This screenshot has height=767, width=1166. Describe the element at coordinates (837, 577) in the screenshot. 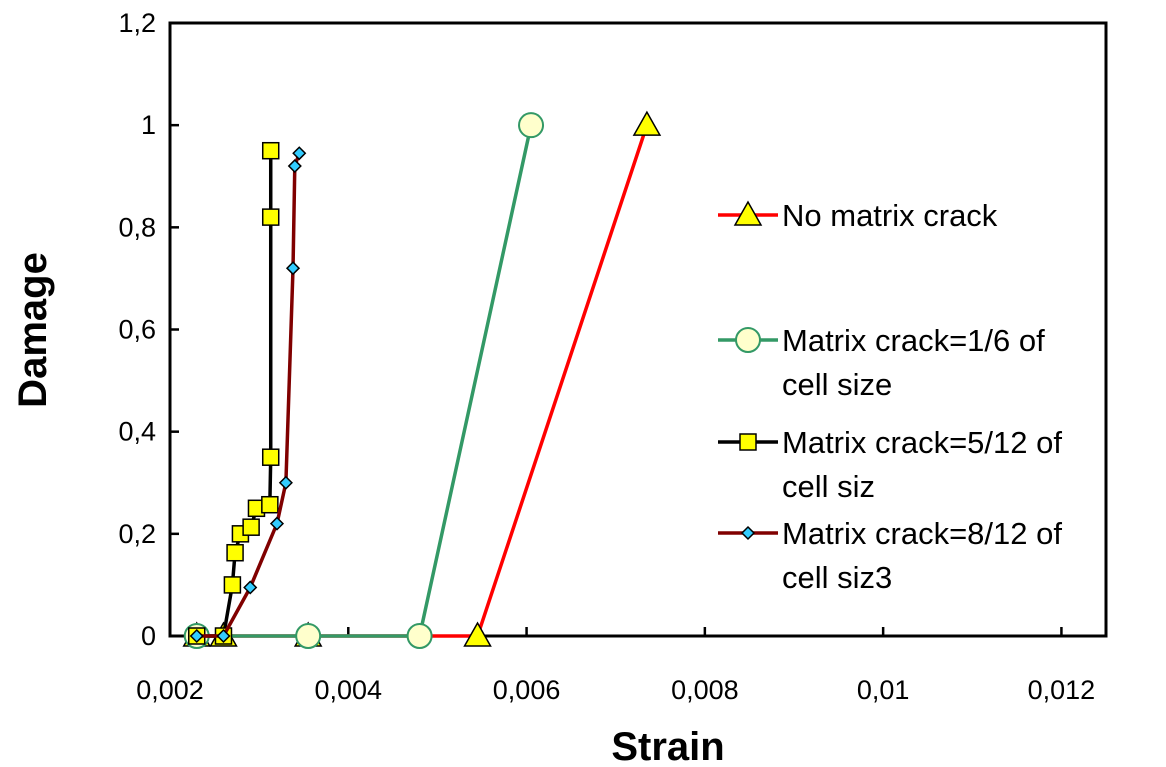

I see `legend-label: cell siz3` at that location.